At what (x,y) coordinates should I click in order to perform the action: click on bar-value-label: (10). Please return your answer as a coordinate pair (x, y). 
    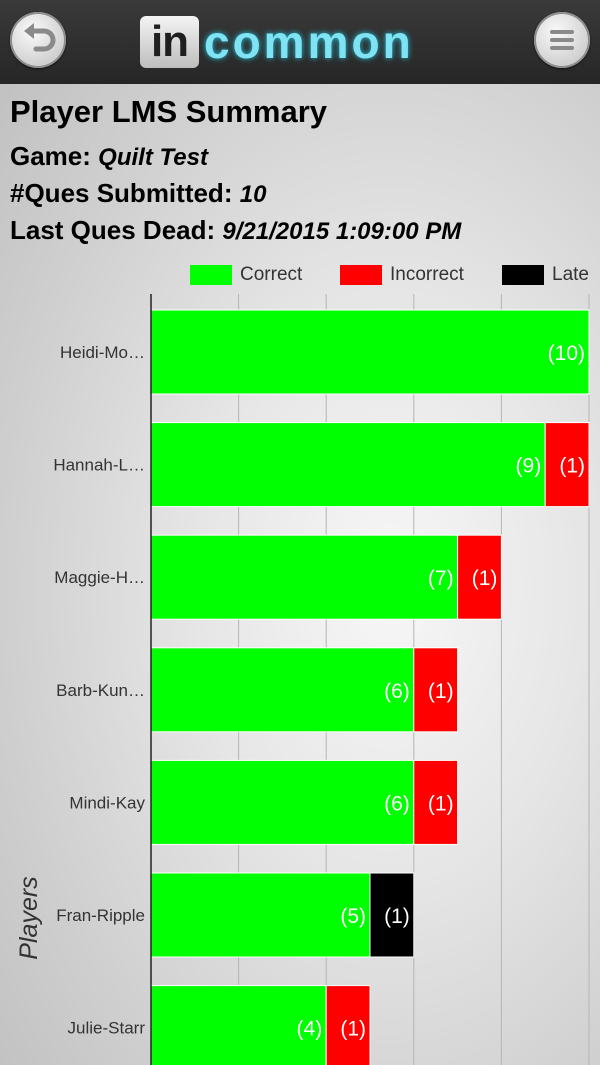
    Looking at the image, I should click on (566, 353).